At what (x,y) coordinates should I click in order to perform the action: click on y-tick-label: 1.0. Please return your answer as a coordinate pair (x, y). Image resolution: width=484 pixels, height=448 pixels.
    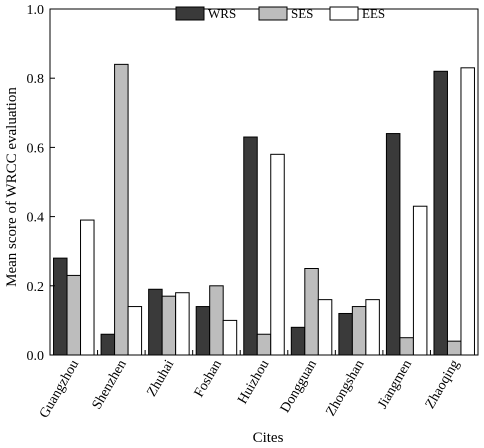
    Looking at the image, I should click on (36, 10).